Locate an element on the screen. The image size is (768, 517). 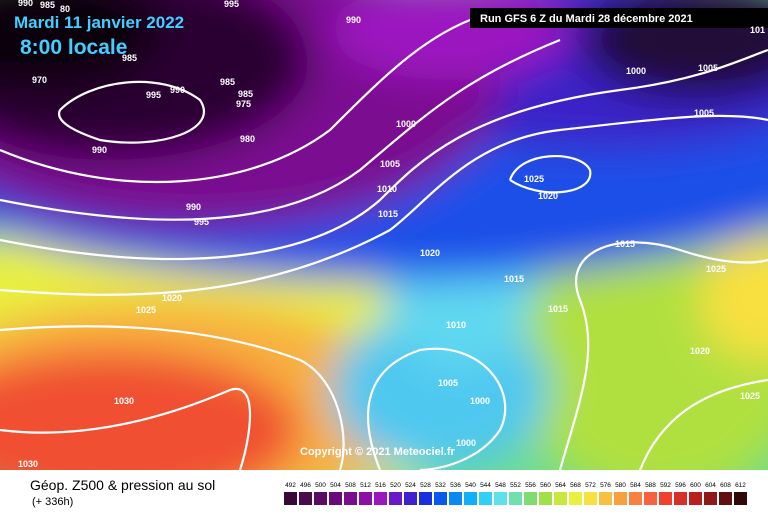
colorbar-label: 544 is located at coordinates (485, 485).